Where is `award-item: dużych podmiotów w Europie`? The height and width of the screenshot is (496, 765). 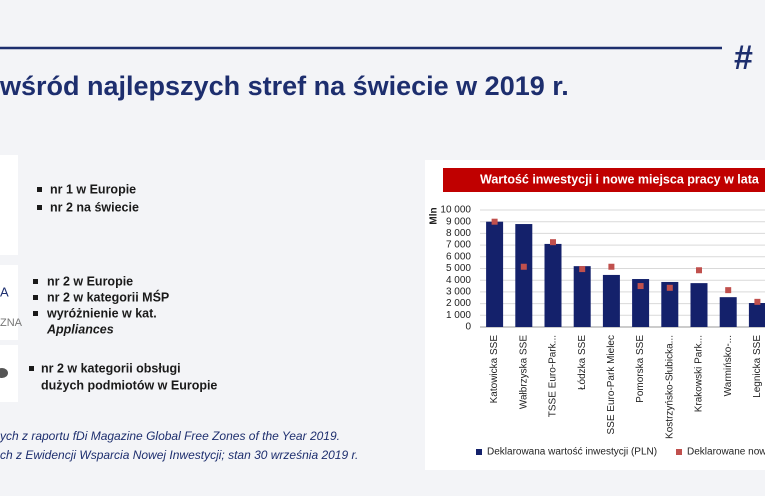
award-item: dużych podmiotów w Europie is located at coordinates (129, 385).